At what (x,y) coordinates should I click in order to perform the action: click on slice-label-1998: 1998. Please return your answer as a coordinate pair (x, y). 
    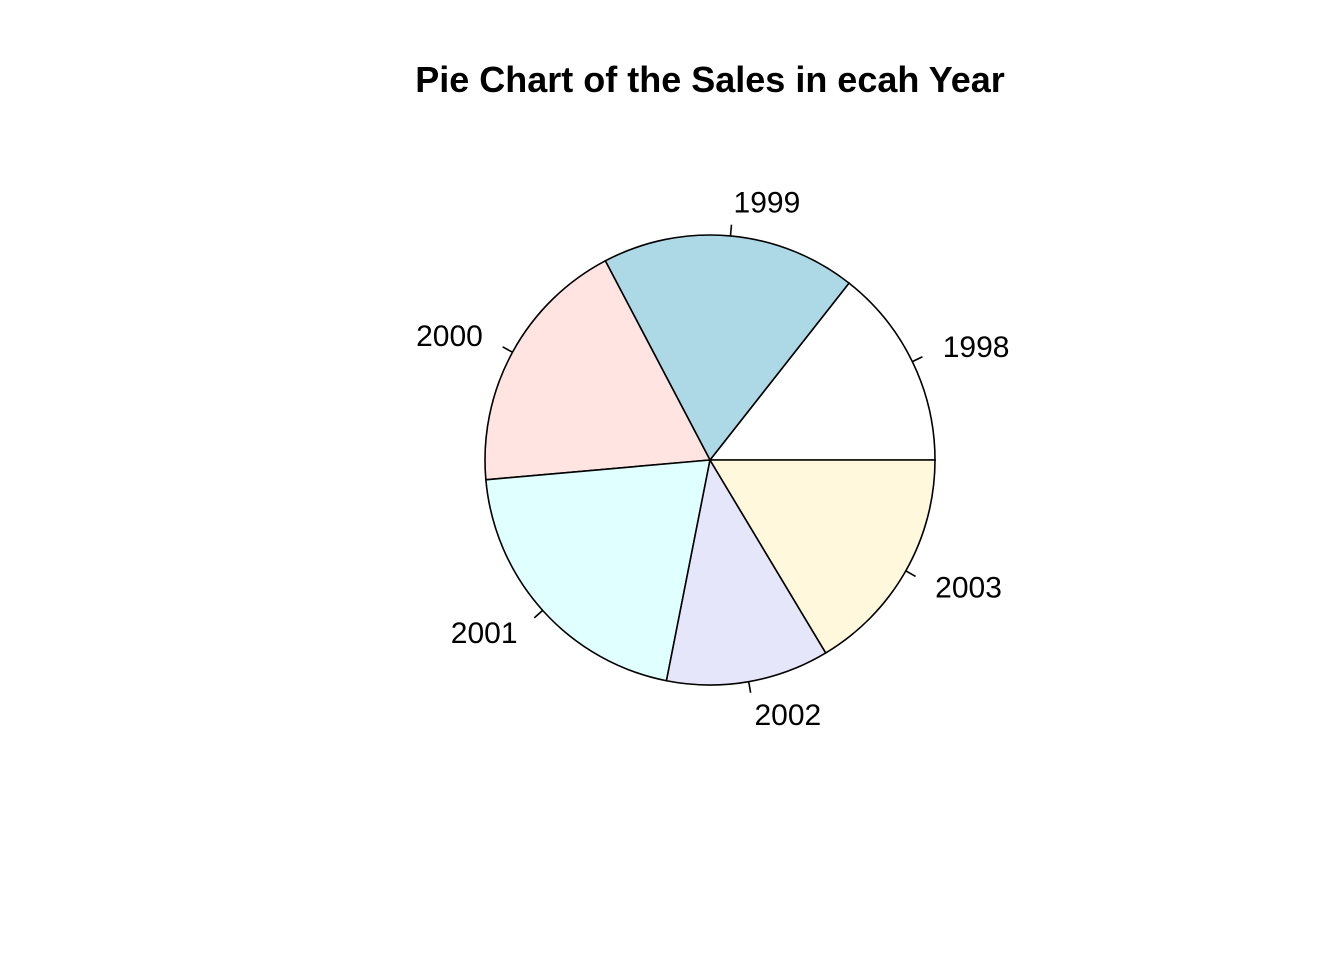
    Looking at the image, I should click on (976, 347).